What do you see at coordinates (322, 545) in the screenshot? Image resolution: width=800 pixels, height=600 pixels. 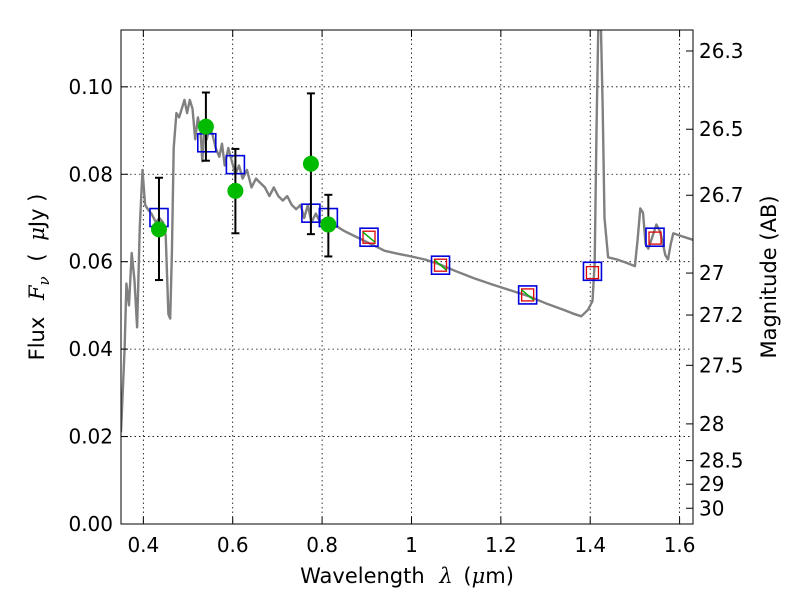 I see `x-tick-label: 0.8` at bounding box center [322, 545].